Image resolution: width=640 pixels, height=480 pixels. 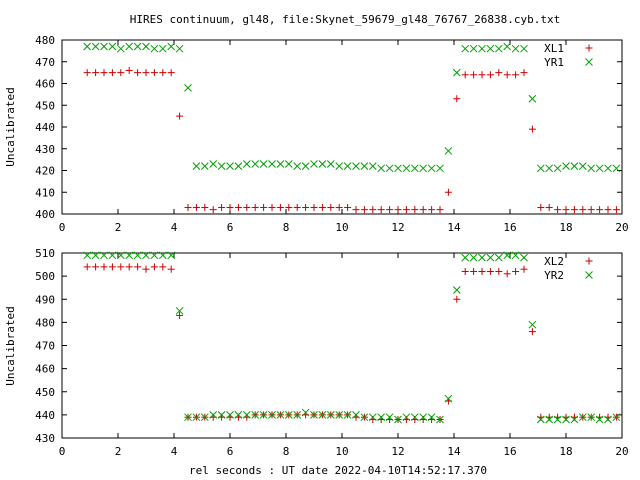 What do you see at coordinates (589, 48) in the screenshot?
I see `legend-marker-xl1` at bounding box center [589, 48].